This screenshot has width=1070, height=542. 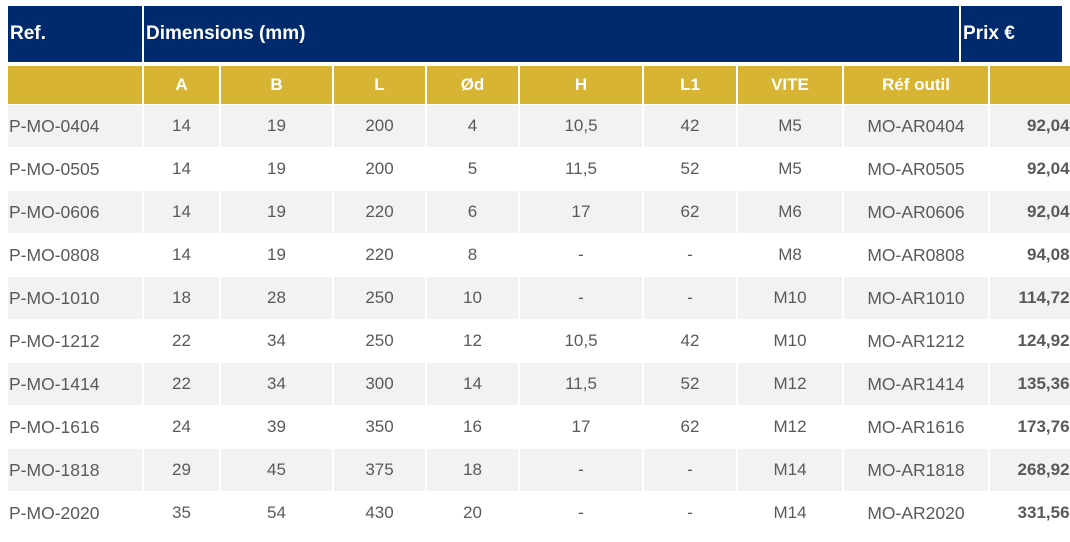 What do you see at coordinates (472, 255) in the screenshot?
I see `cell-diameter: 8` at bounding box center [472, 255].